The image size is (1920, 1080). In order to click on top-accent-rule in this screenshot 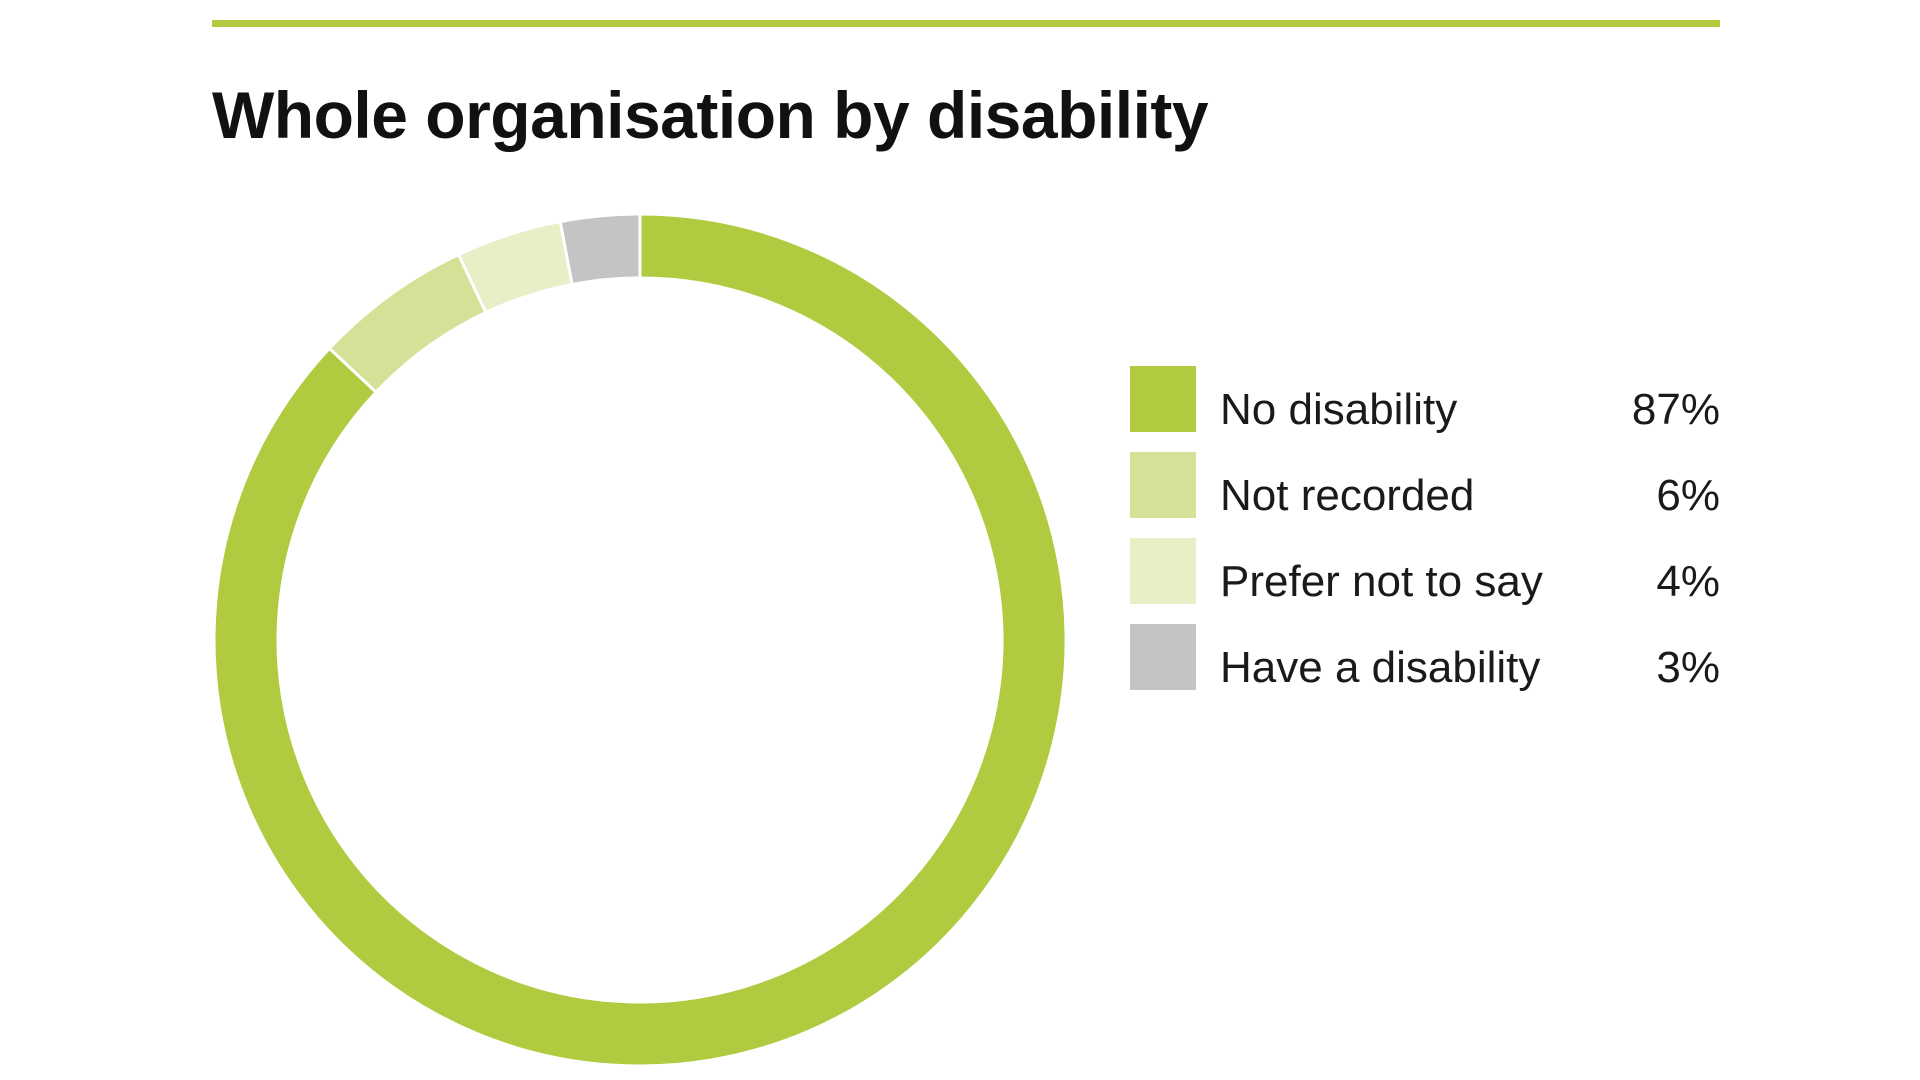, I will do `click(966, 23)`.